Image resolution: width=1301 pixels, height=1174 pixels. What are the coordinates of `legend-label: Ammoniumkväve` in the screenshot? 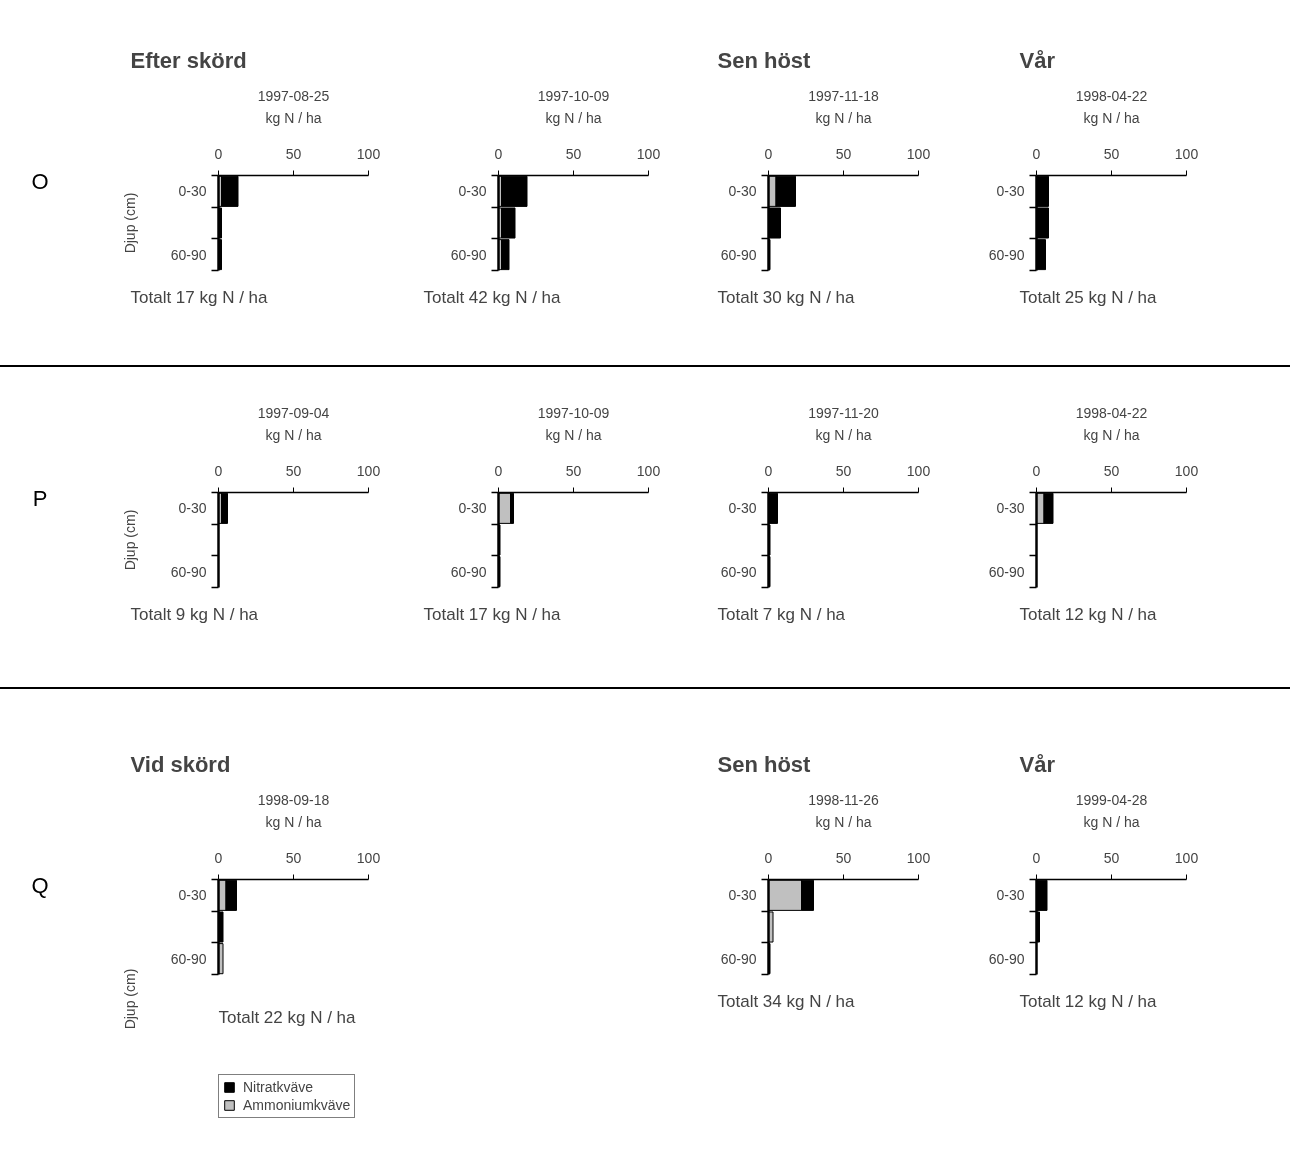 It's located at (297, 1105).